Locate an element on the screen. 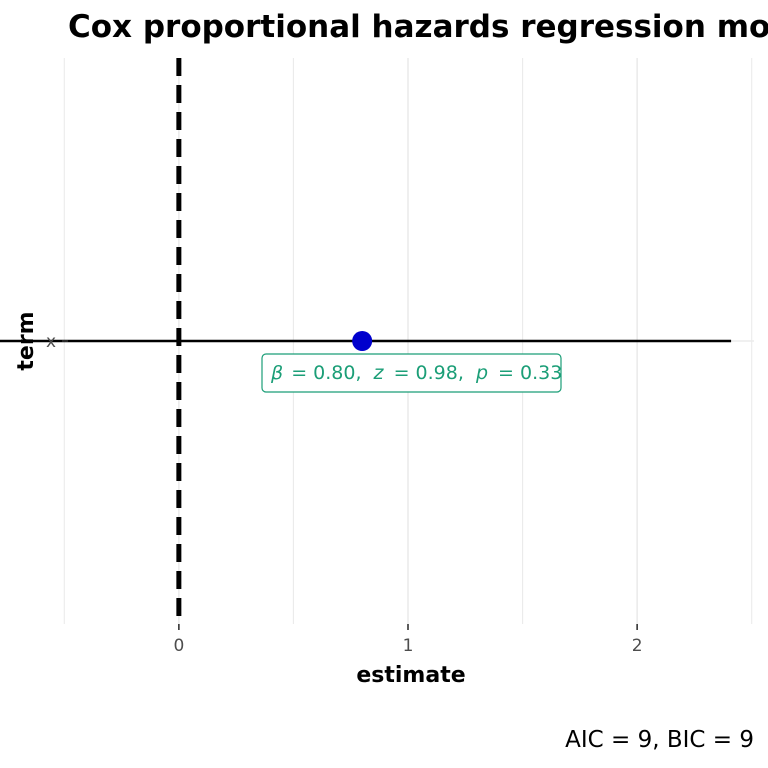  y-axis-ticks: x is located at coordinates (57, 342).